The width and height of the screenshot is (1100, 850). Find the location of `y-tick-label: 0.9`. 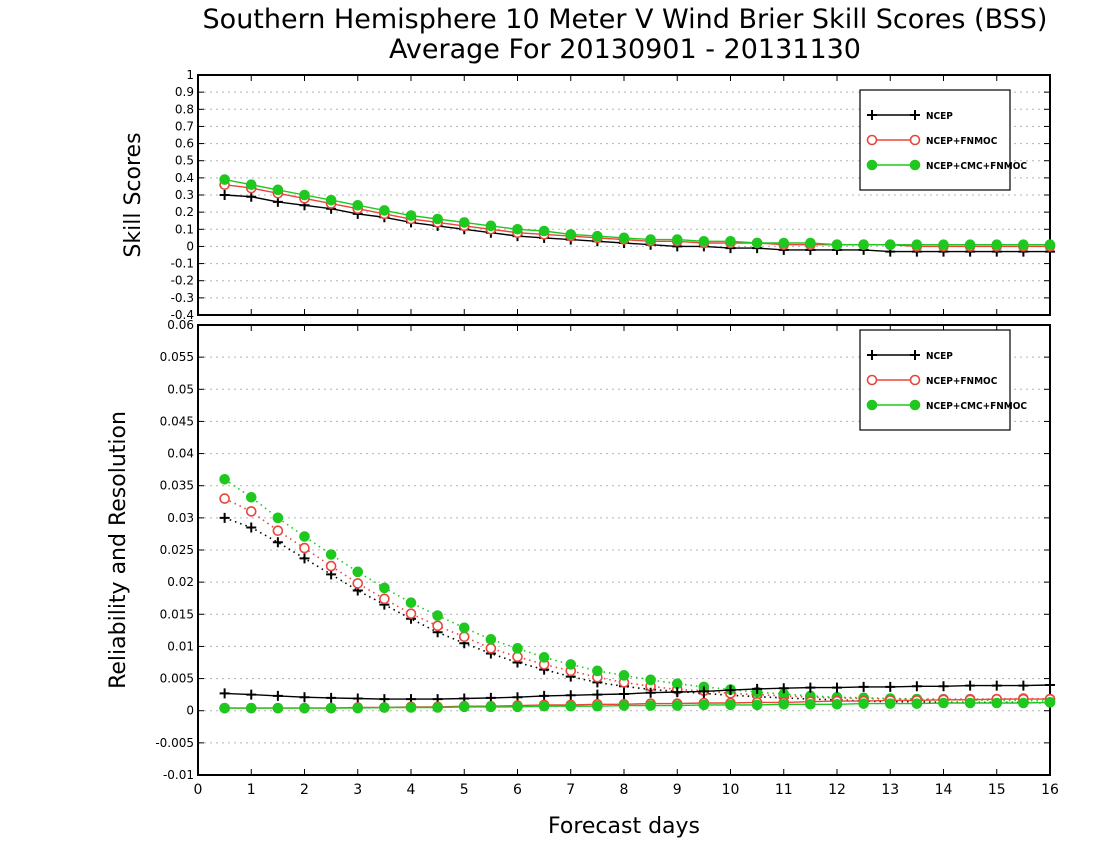

y-tick-label: 0.9 is located at coordinates (184, 92).